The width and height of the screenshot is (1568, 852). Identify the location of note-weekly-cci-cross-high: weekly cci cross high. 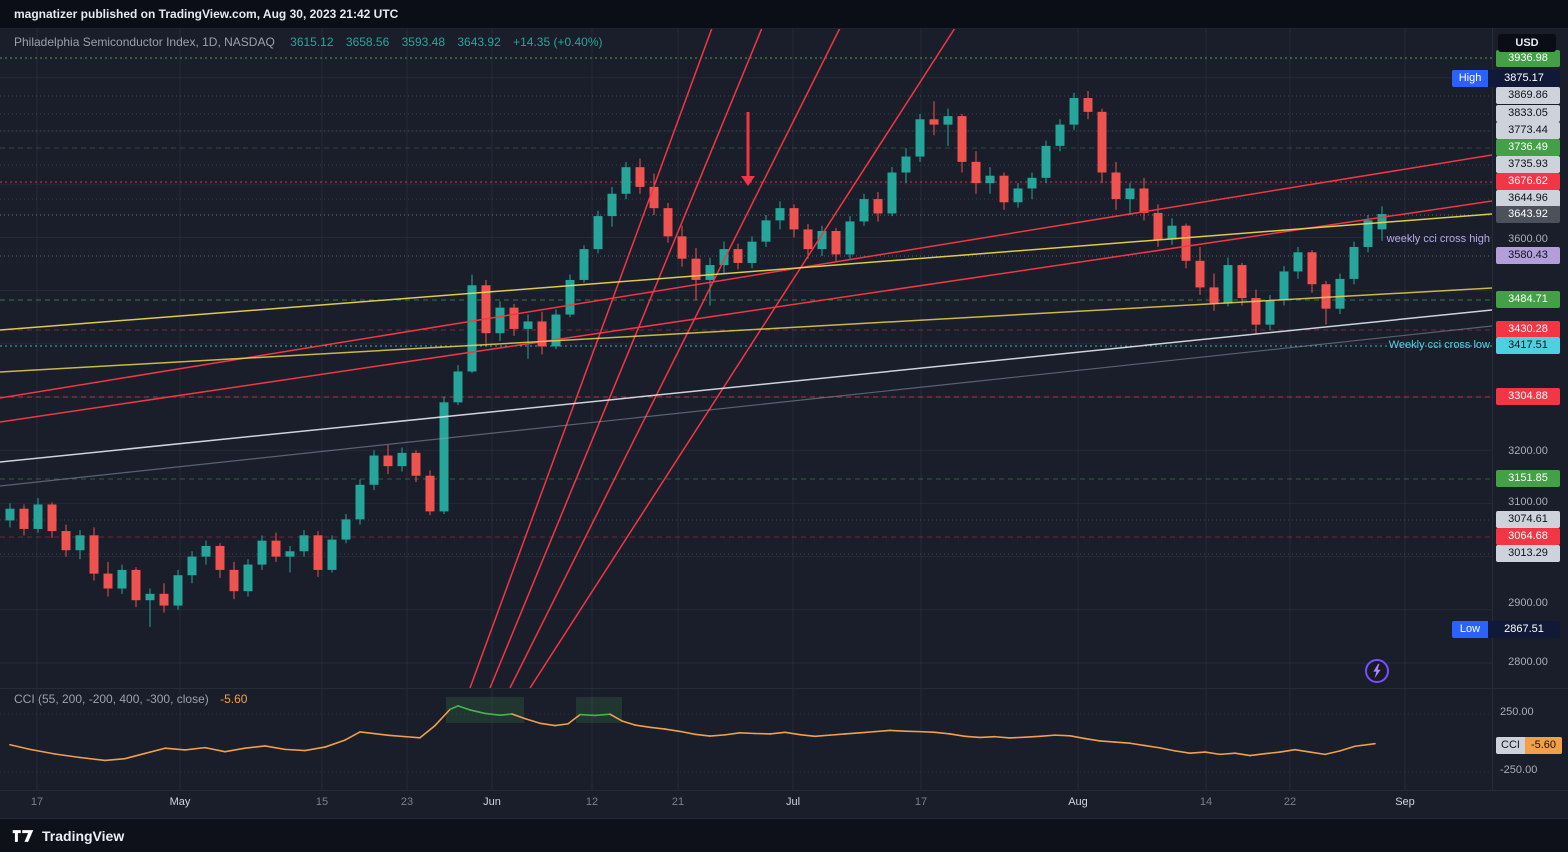
(1438, 239).